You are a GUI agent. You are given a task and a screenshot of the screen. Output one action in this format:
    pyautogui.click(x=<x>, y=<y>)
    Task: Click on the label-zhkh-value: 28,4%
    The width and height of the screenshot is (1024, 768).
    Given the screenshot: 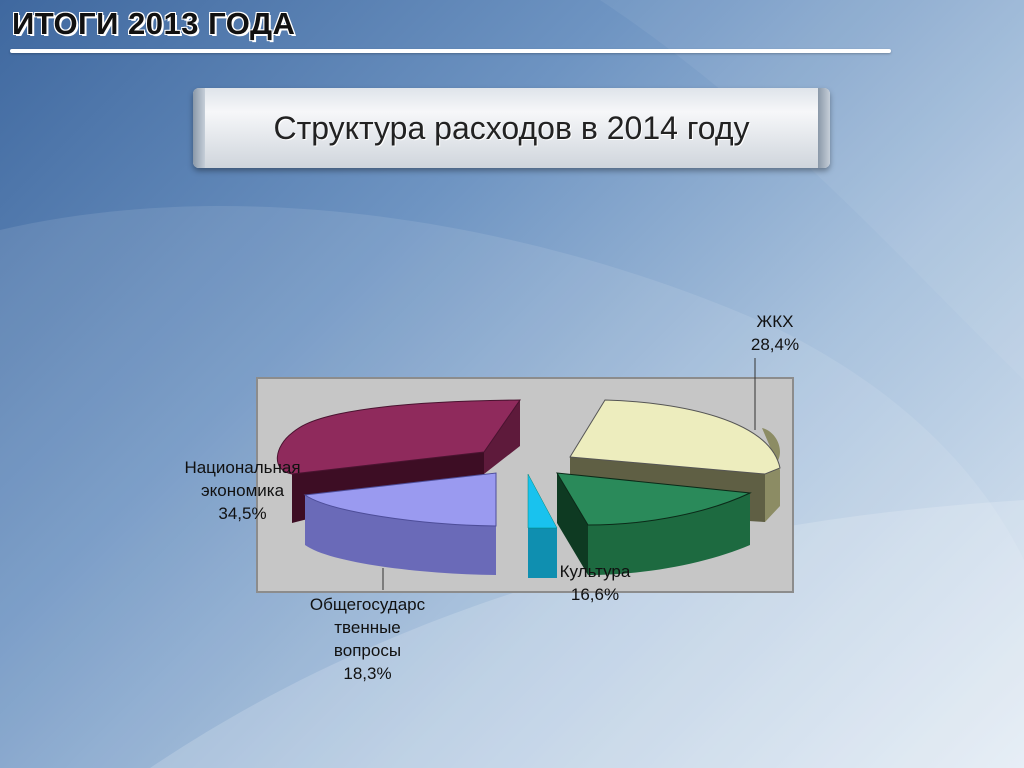 What is the action you would take?
    pyautogui.click(x=775, y=344)
    